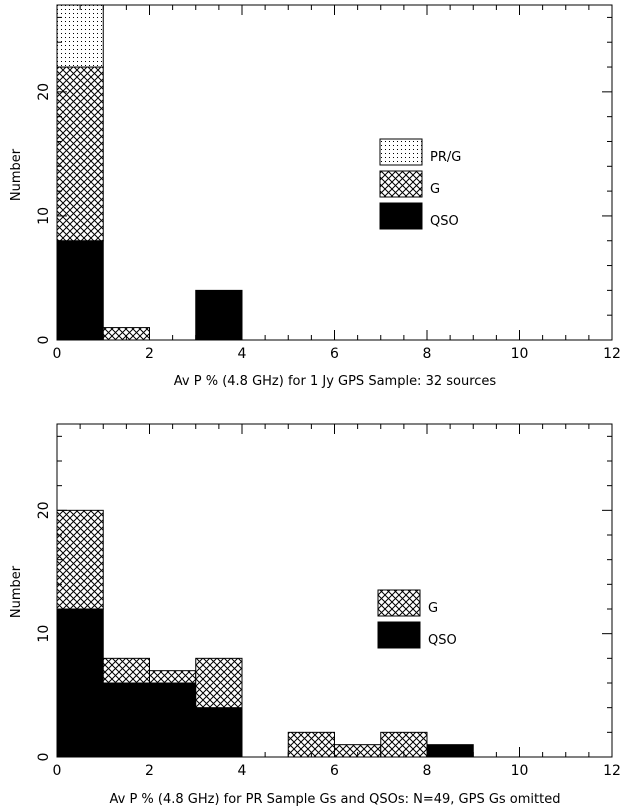 This screenshot has width=621, height=807. I want to click on bar-pr-g, so click(80, 36).